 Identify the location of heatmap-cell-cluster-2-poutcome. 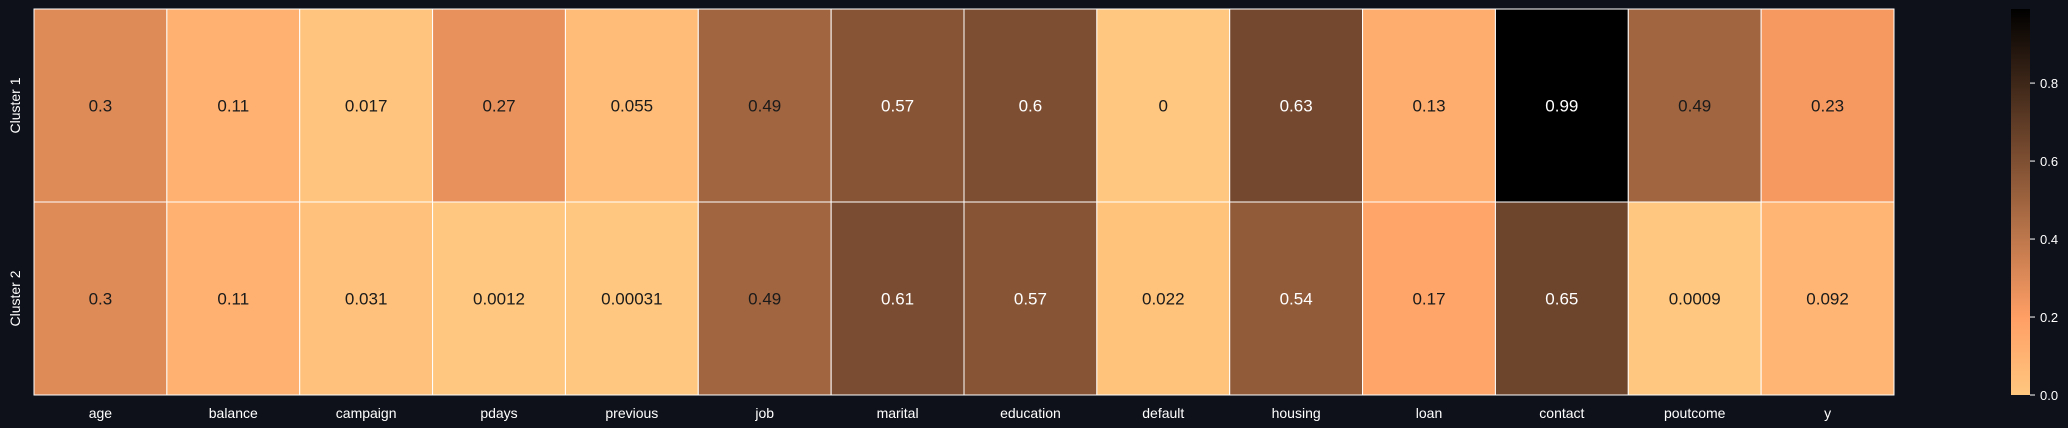
(1694, 298).